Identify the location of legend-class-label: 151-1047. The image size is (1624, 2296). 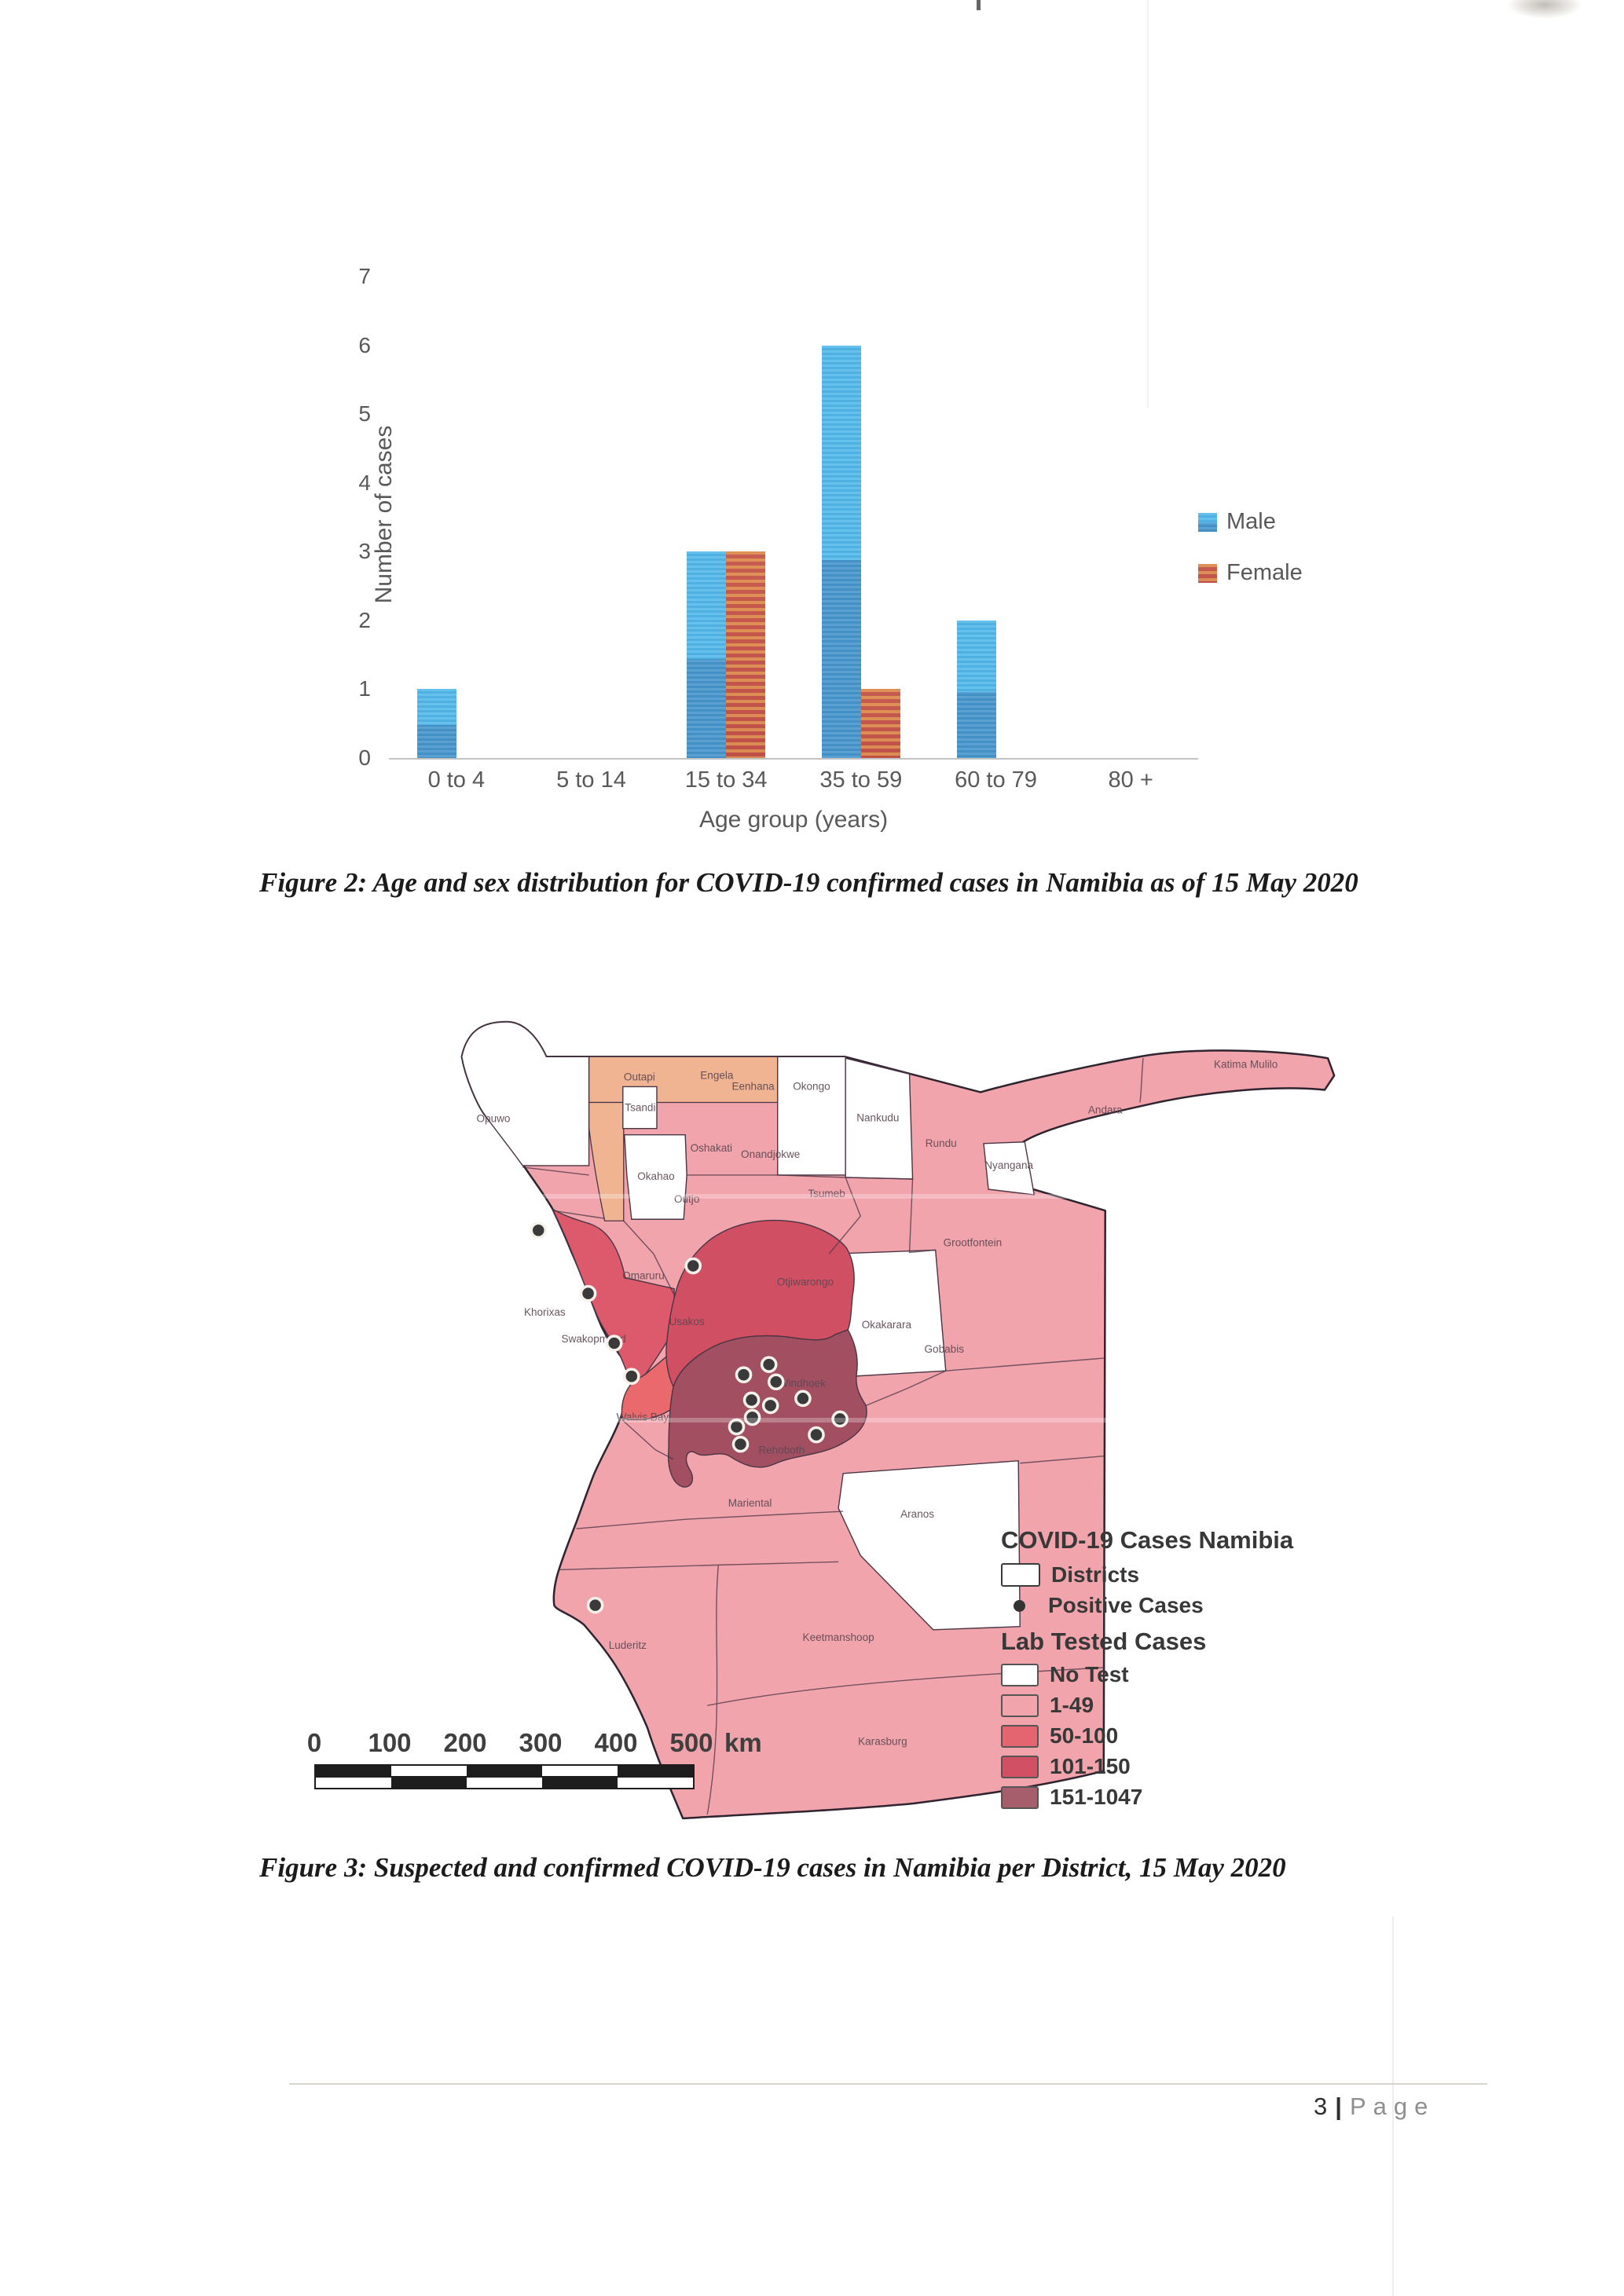
(1097, 1797).